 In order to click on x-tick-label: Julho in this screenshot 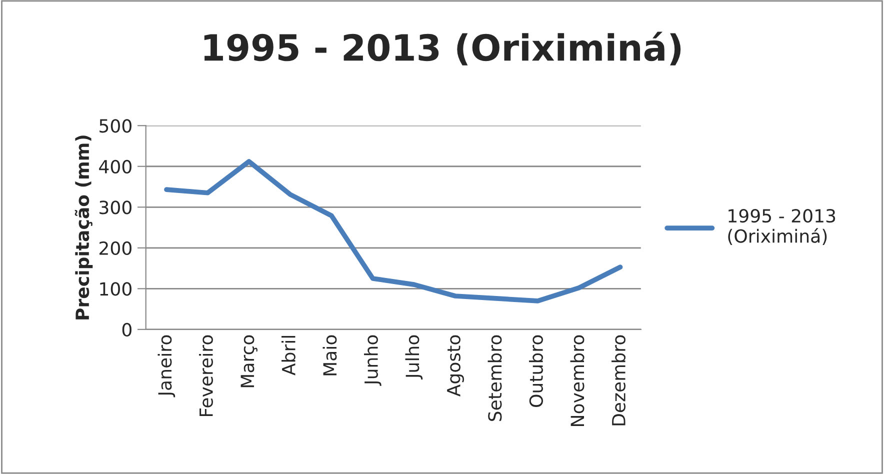, I will do `click(414, 357)`.